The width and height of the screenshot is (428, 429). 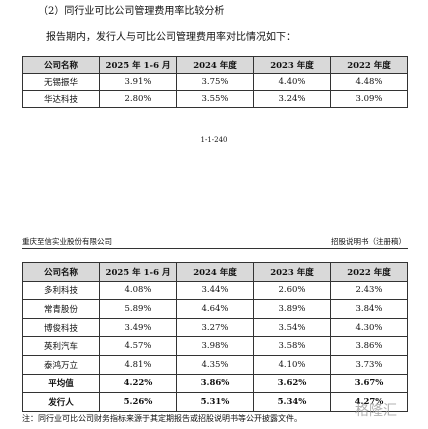 I want to click on heading: （2）同行业可比公司管理费用率比较分析, so click(x=131, y=11).